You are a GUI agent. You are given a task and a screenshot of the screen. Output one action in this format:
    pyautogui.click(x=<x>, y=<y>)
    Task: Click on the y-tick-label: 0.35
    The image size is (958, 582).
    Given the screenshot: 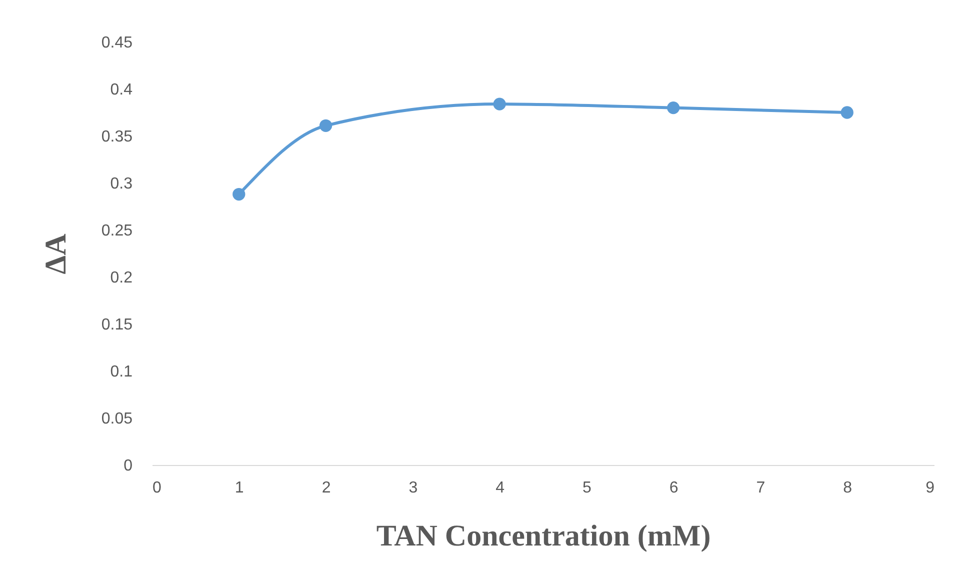 What is the action you would take?
    pyautogui.click(x=117, y=137)
    